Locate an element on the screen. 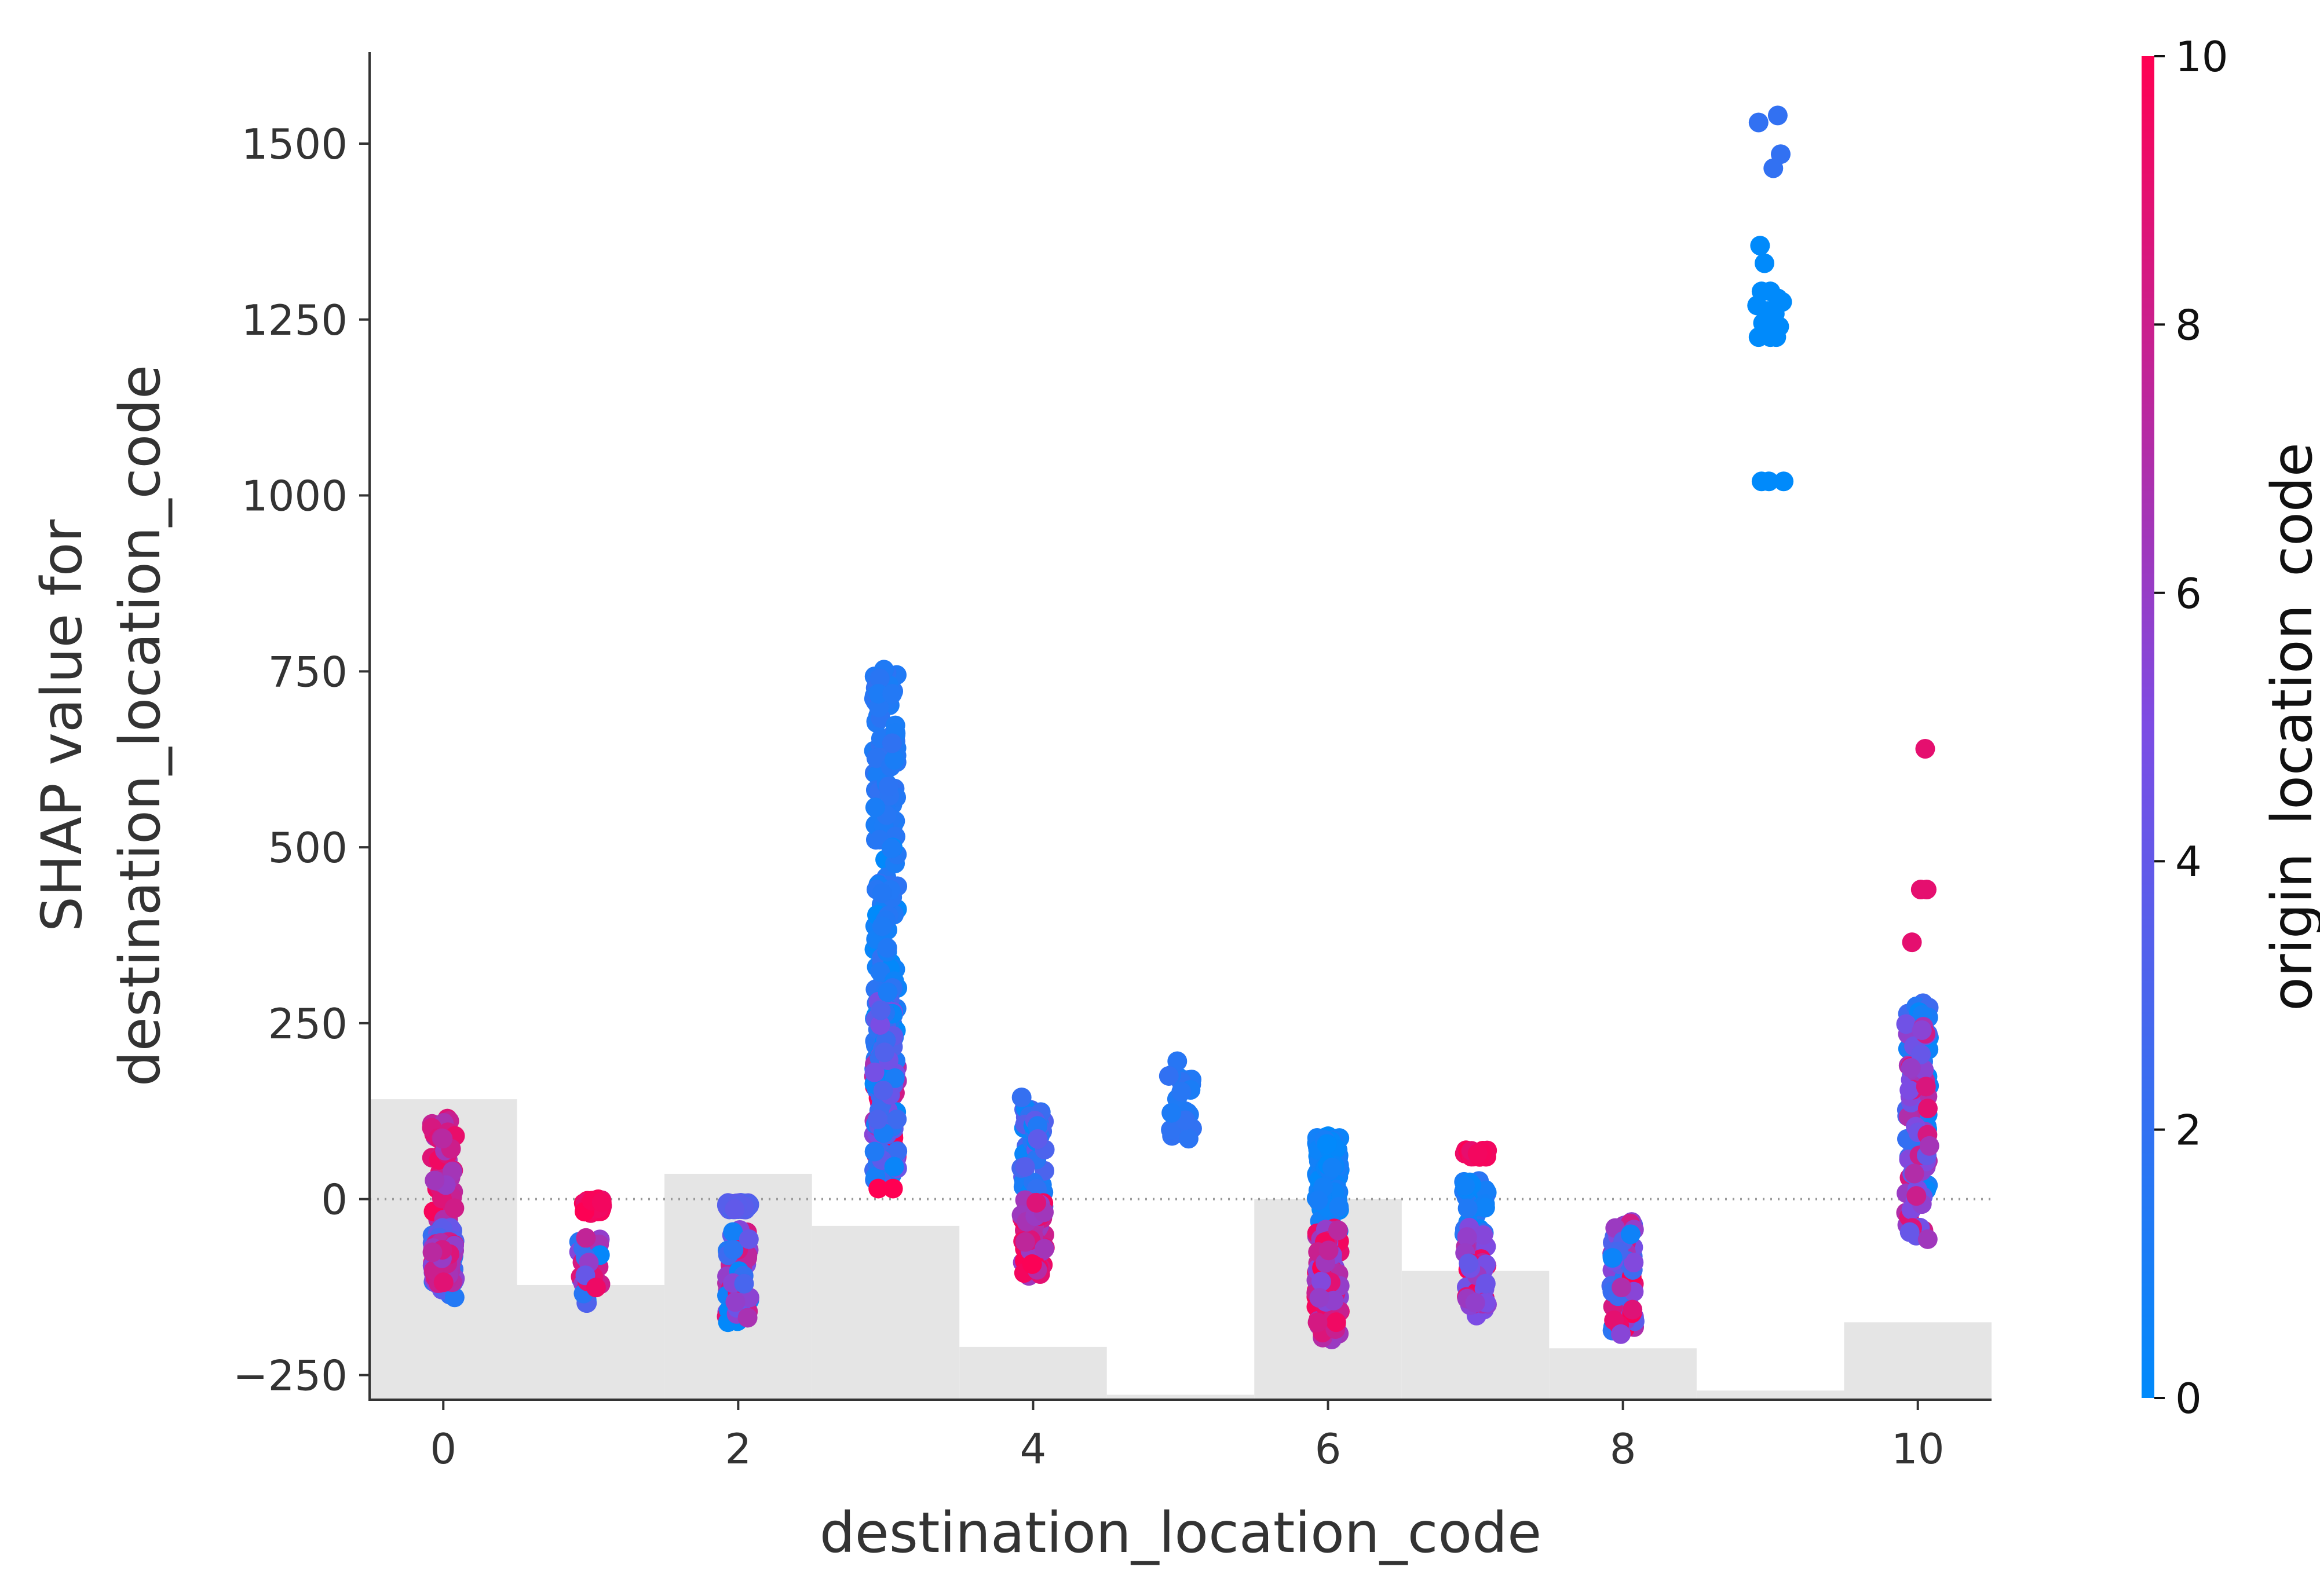 The height and width of the screenshot is (1596, 2320). colorbar-title: origin_location_code is located at coordinates (2290, 726).